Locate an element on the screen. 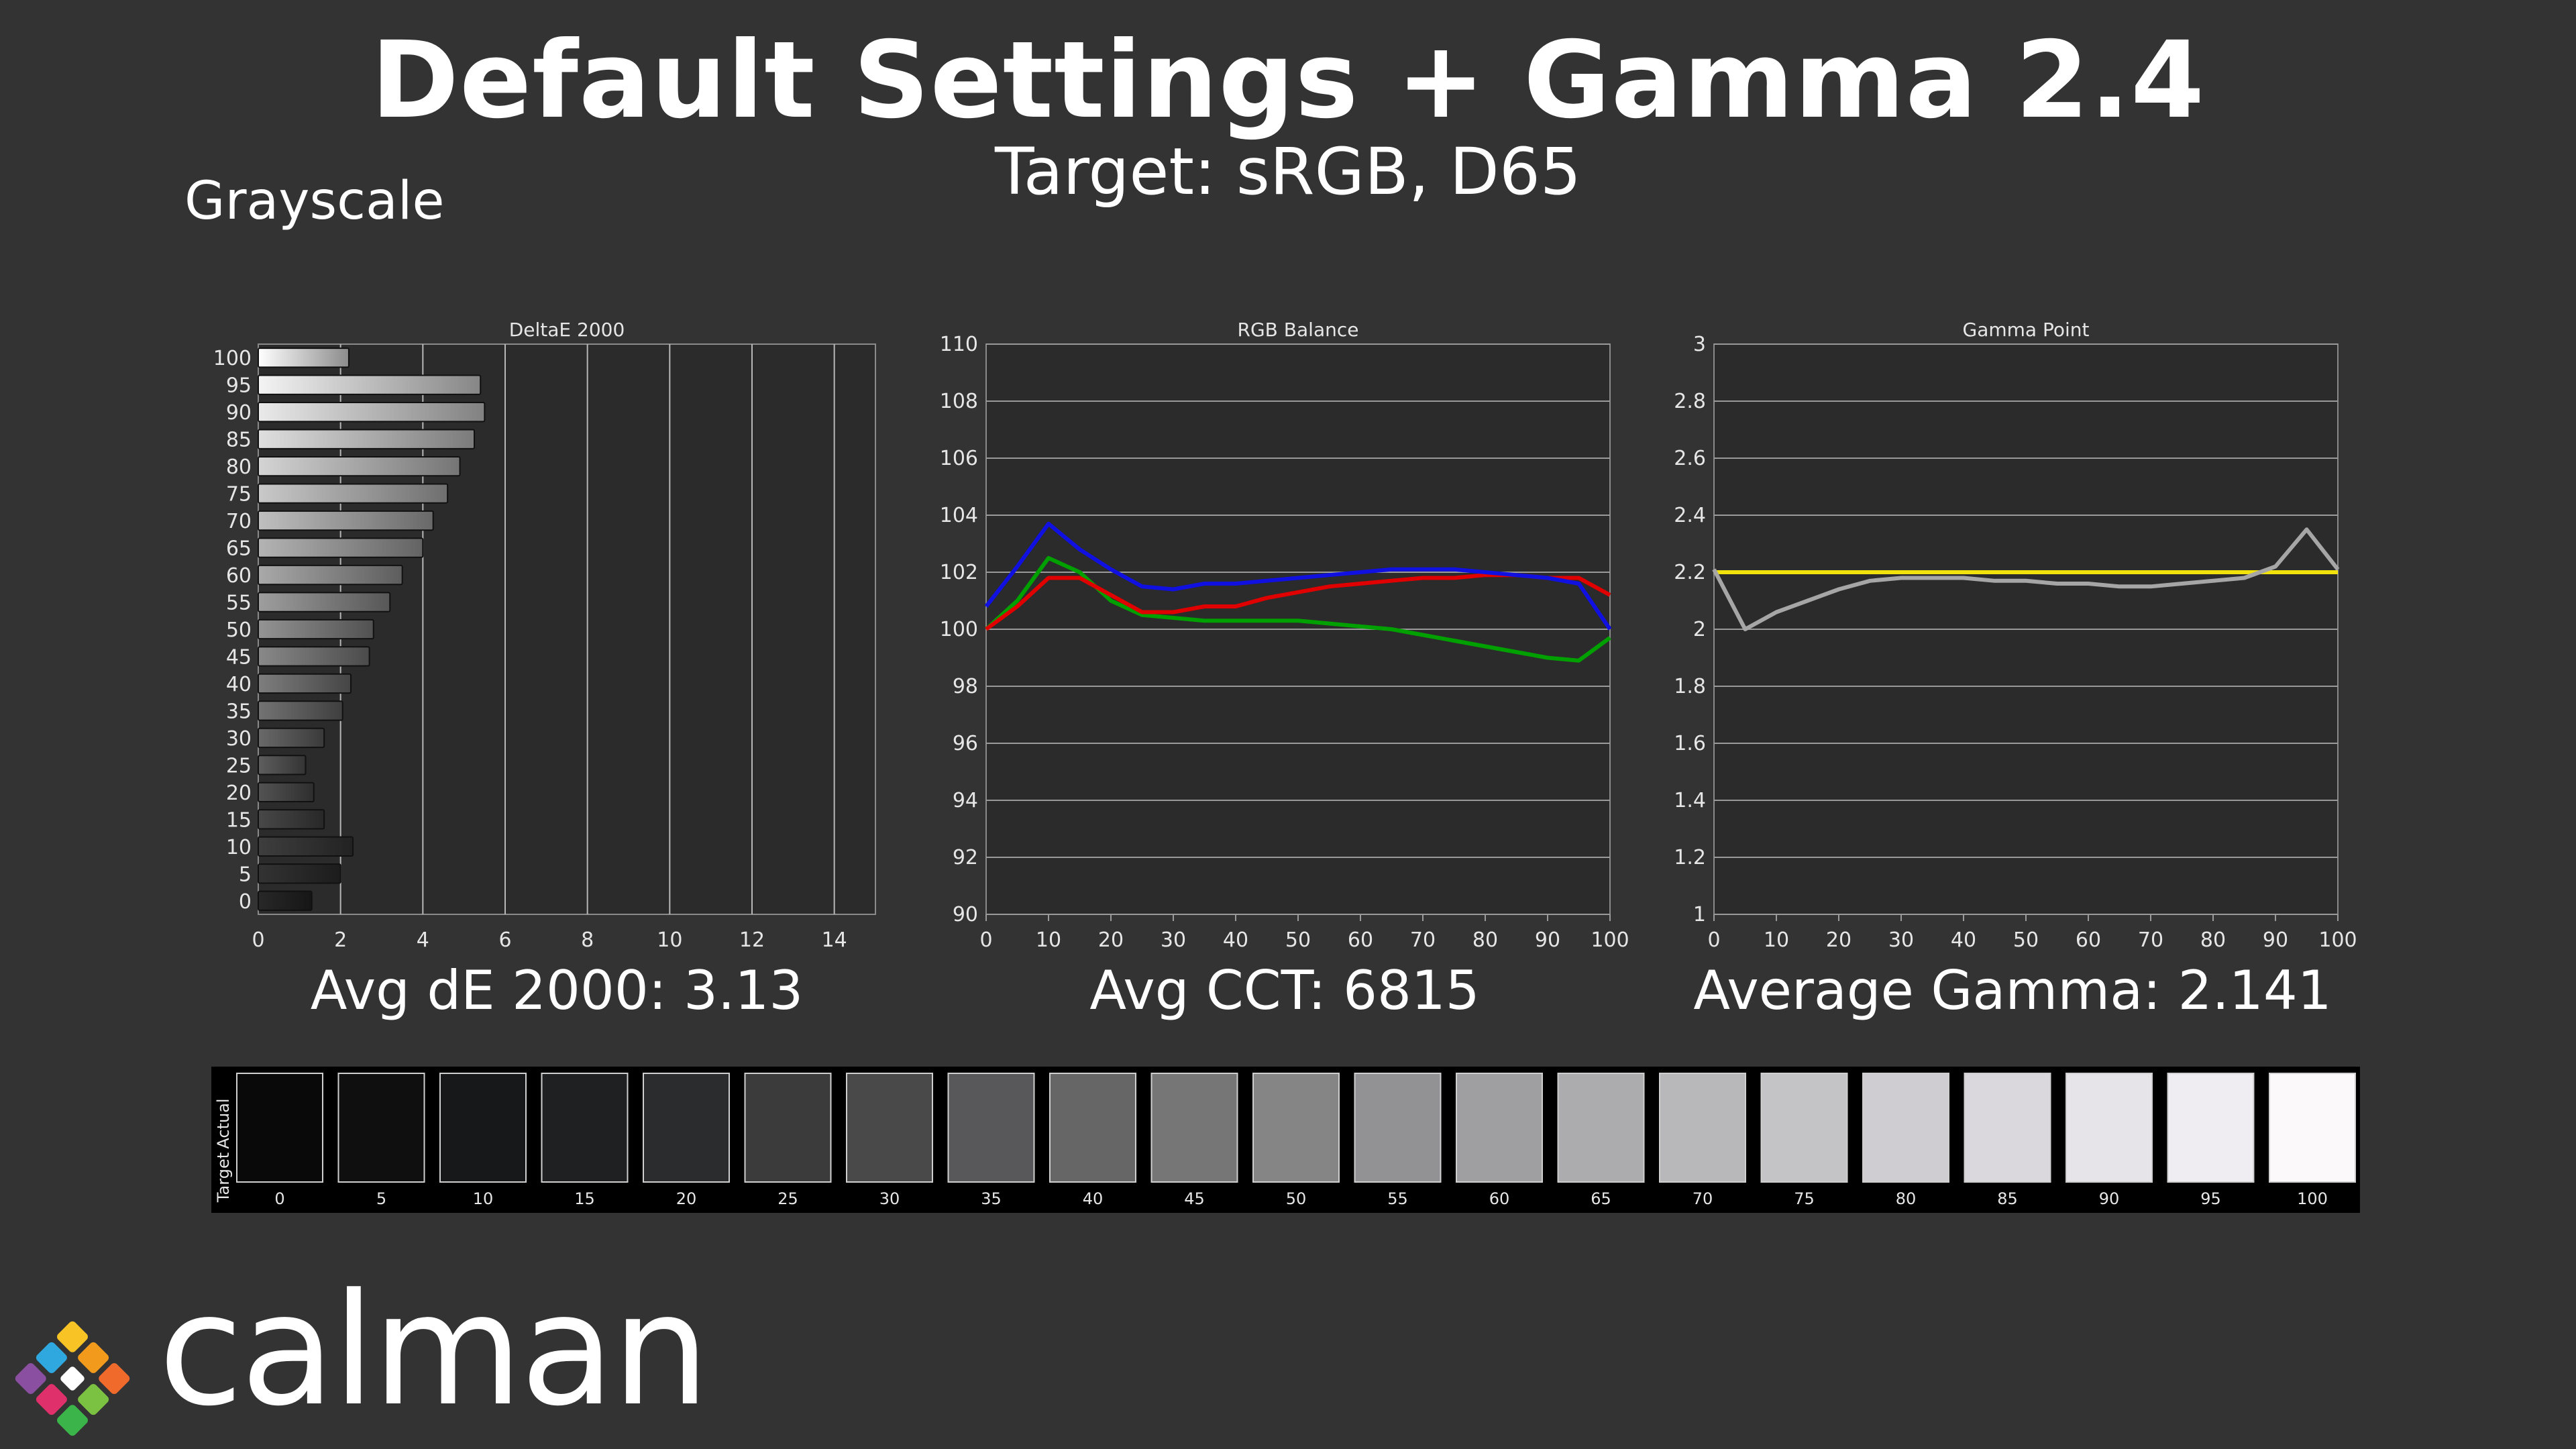  y-tick-label: 2.8 is located at coordinates (1690, 401).